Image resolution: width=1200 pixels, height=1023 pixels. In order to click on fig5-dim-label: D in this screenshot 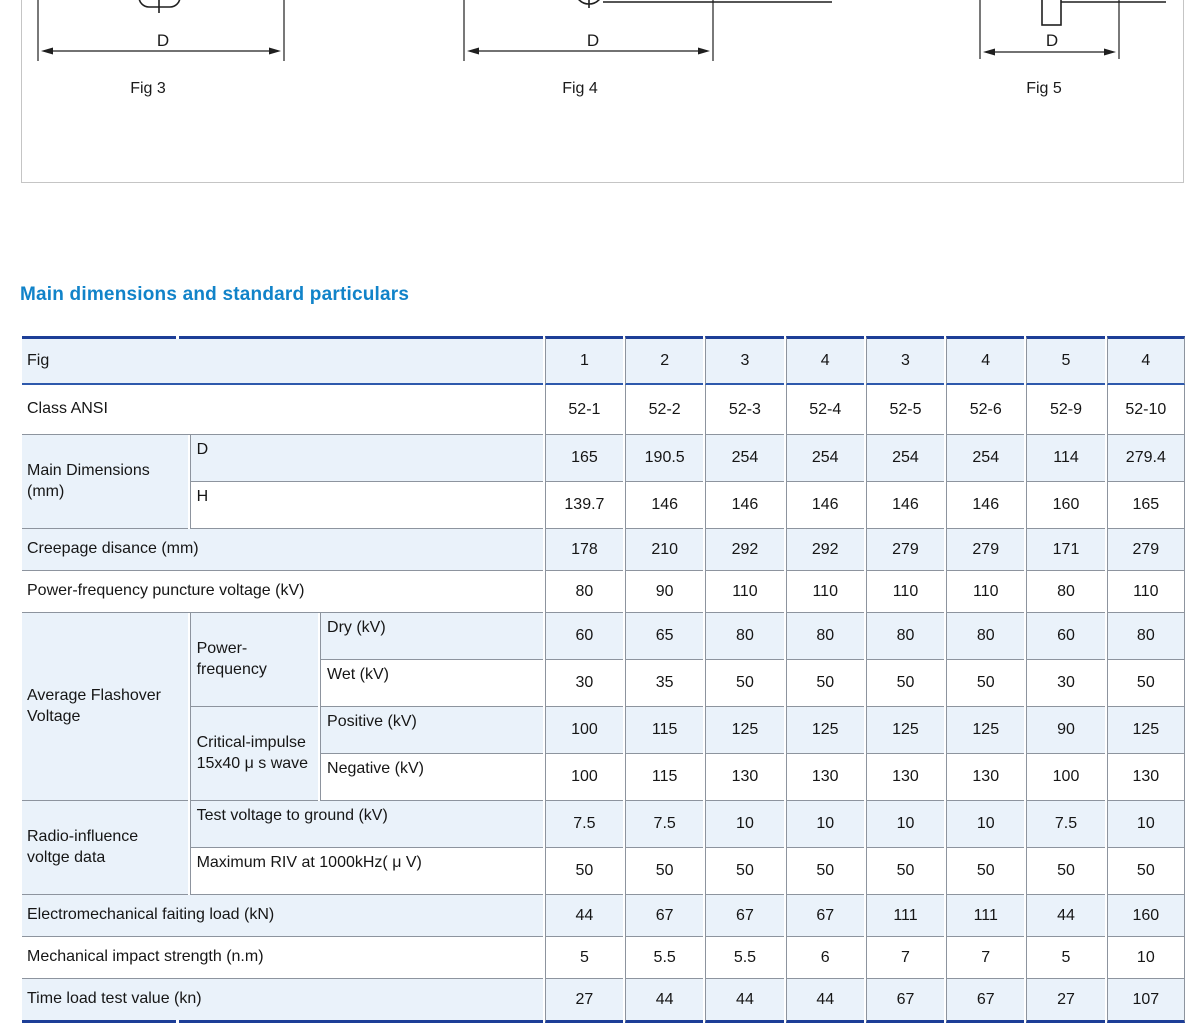, I will do `click(1052, 40)`.